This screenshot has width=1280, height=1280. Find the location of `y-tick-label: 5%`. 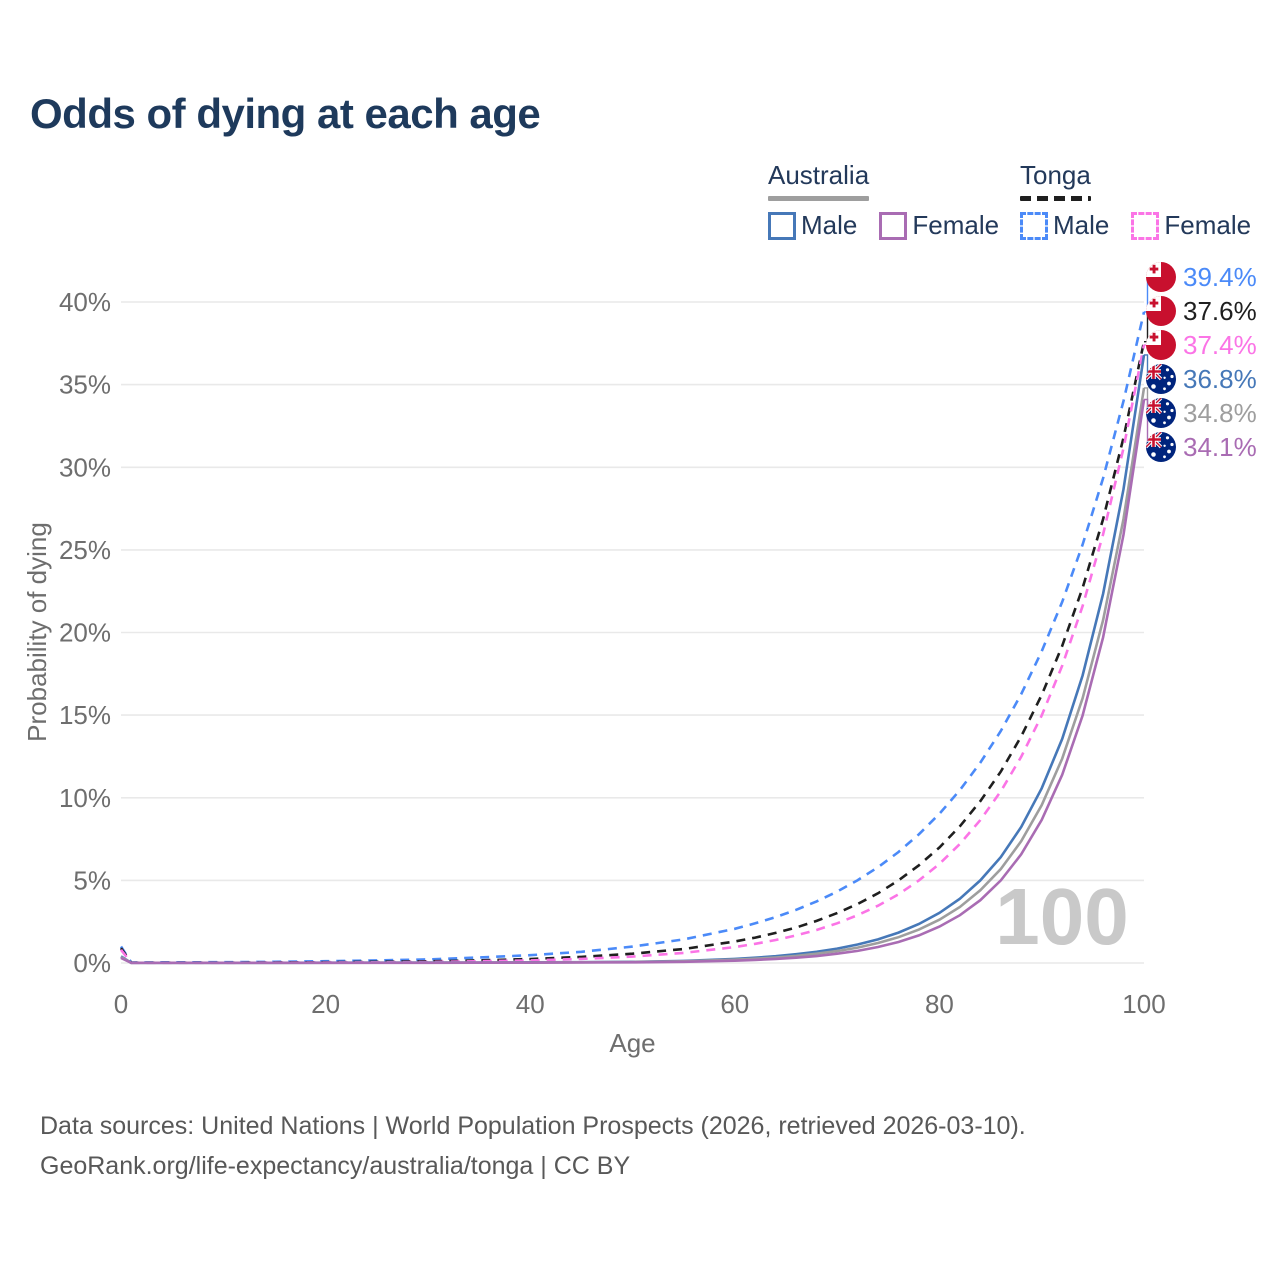

y-tick-label: 5% is located at coordinates (92, 880).